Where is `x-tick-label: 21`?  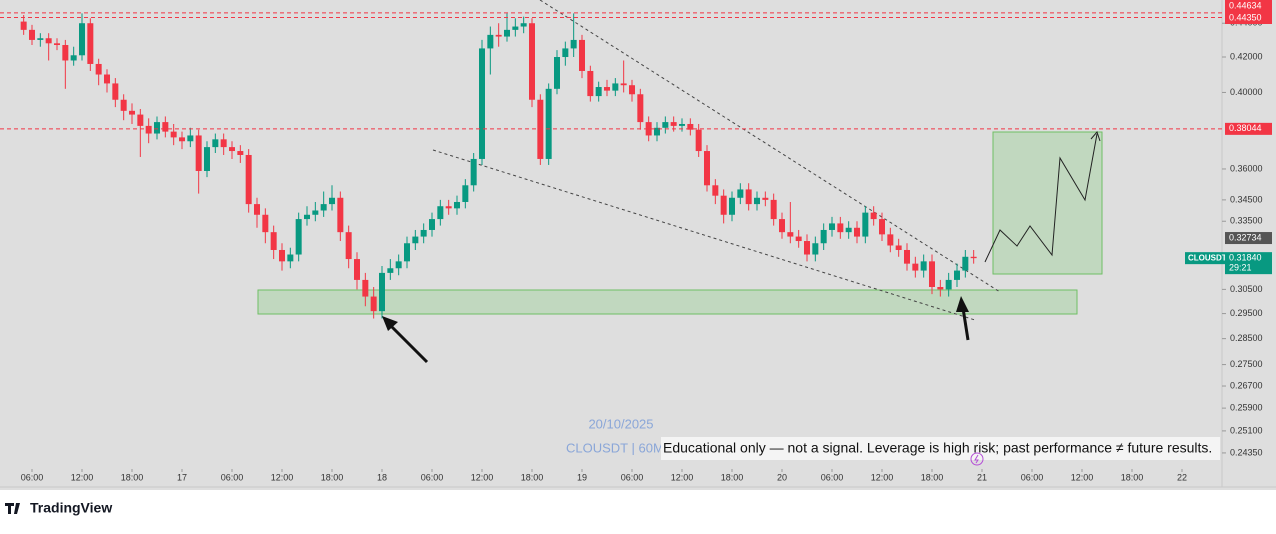 x-tick-label: 21 is located at coordinates (982, 477).